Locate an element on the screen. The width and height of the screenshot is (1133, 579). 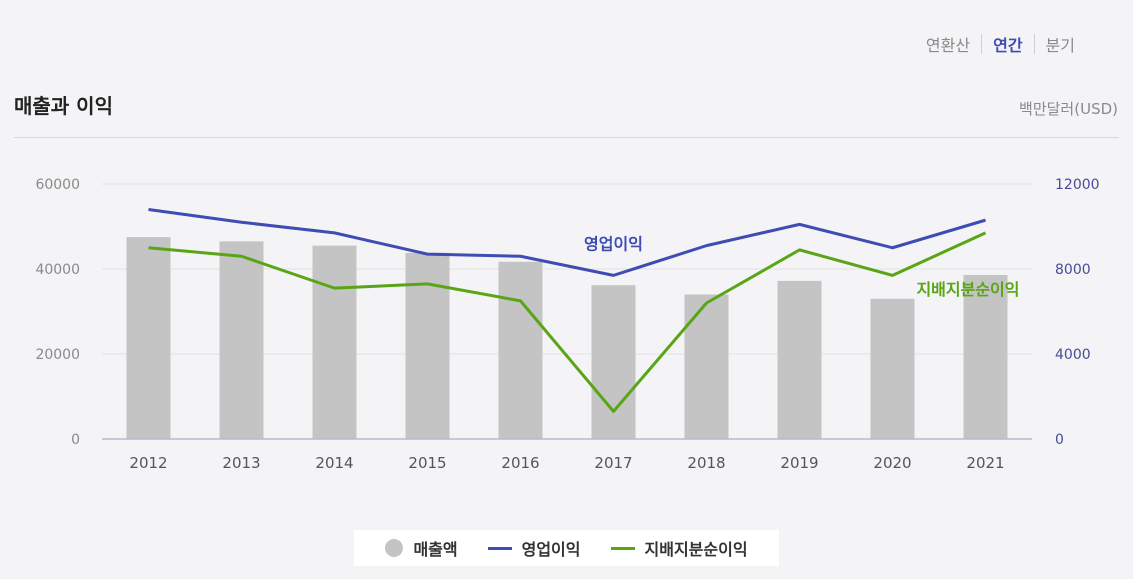
right-axis-tick-label: 12000 is located at coordinates (1077, 185).